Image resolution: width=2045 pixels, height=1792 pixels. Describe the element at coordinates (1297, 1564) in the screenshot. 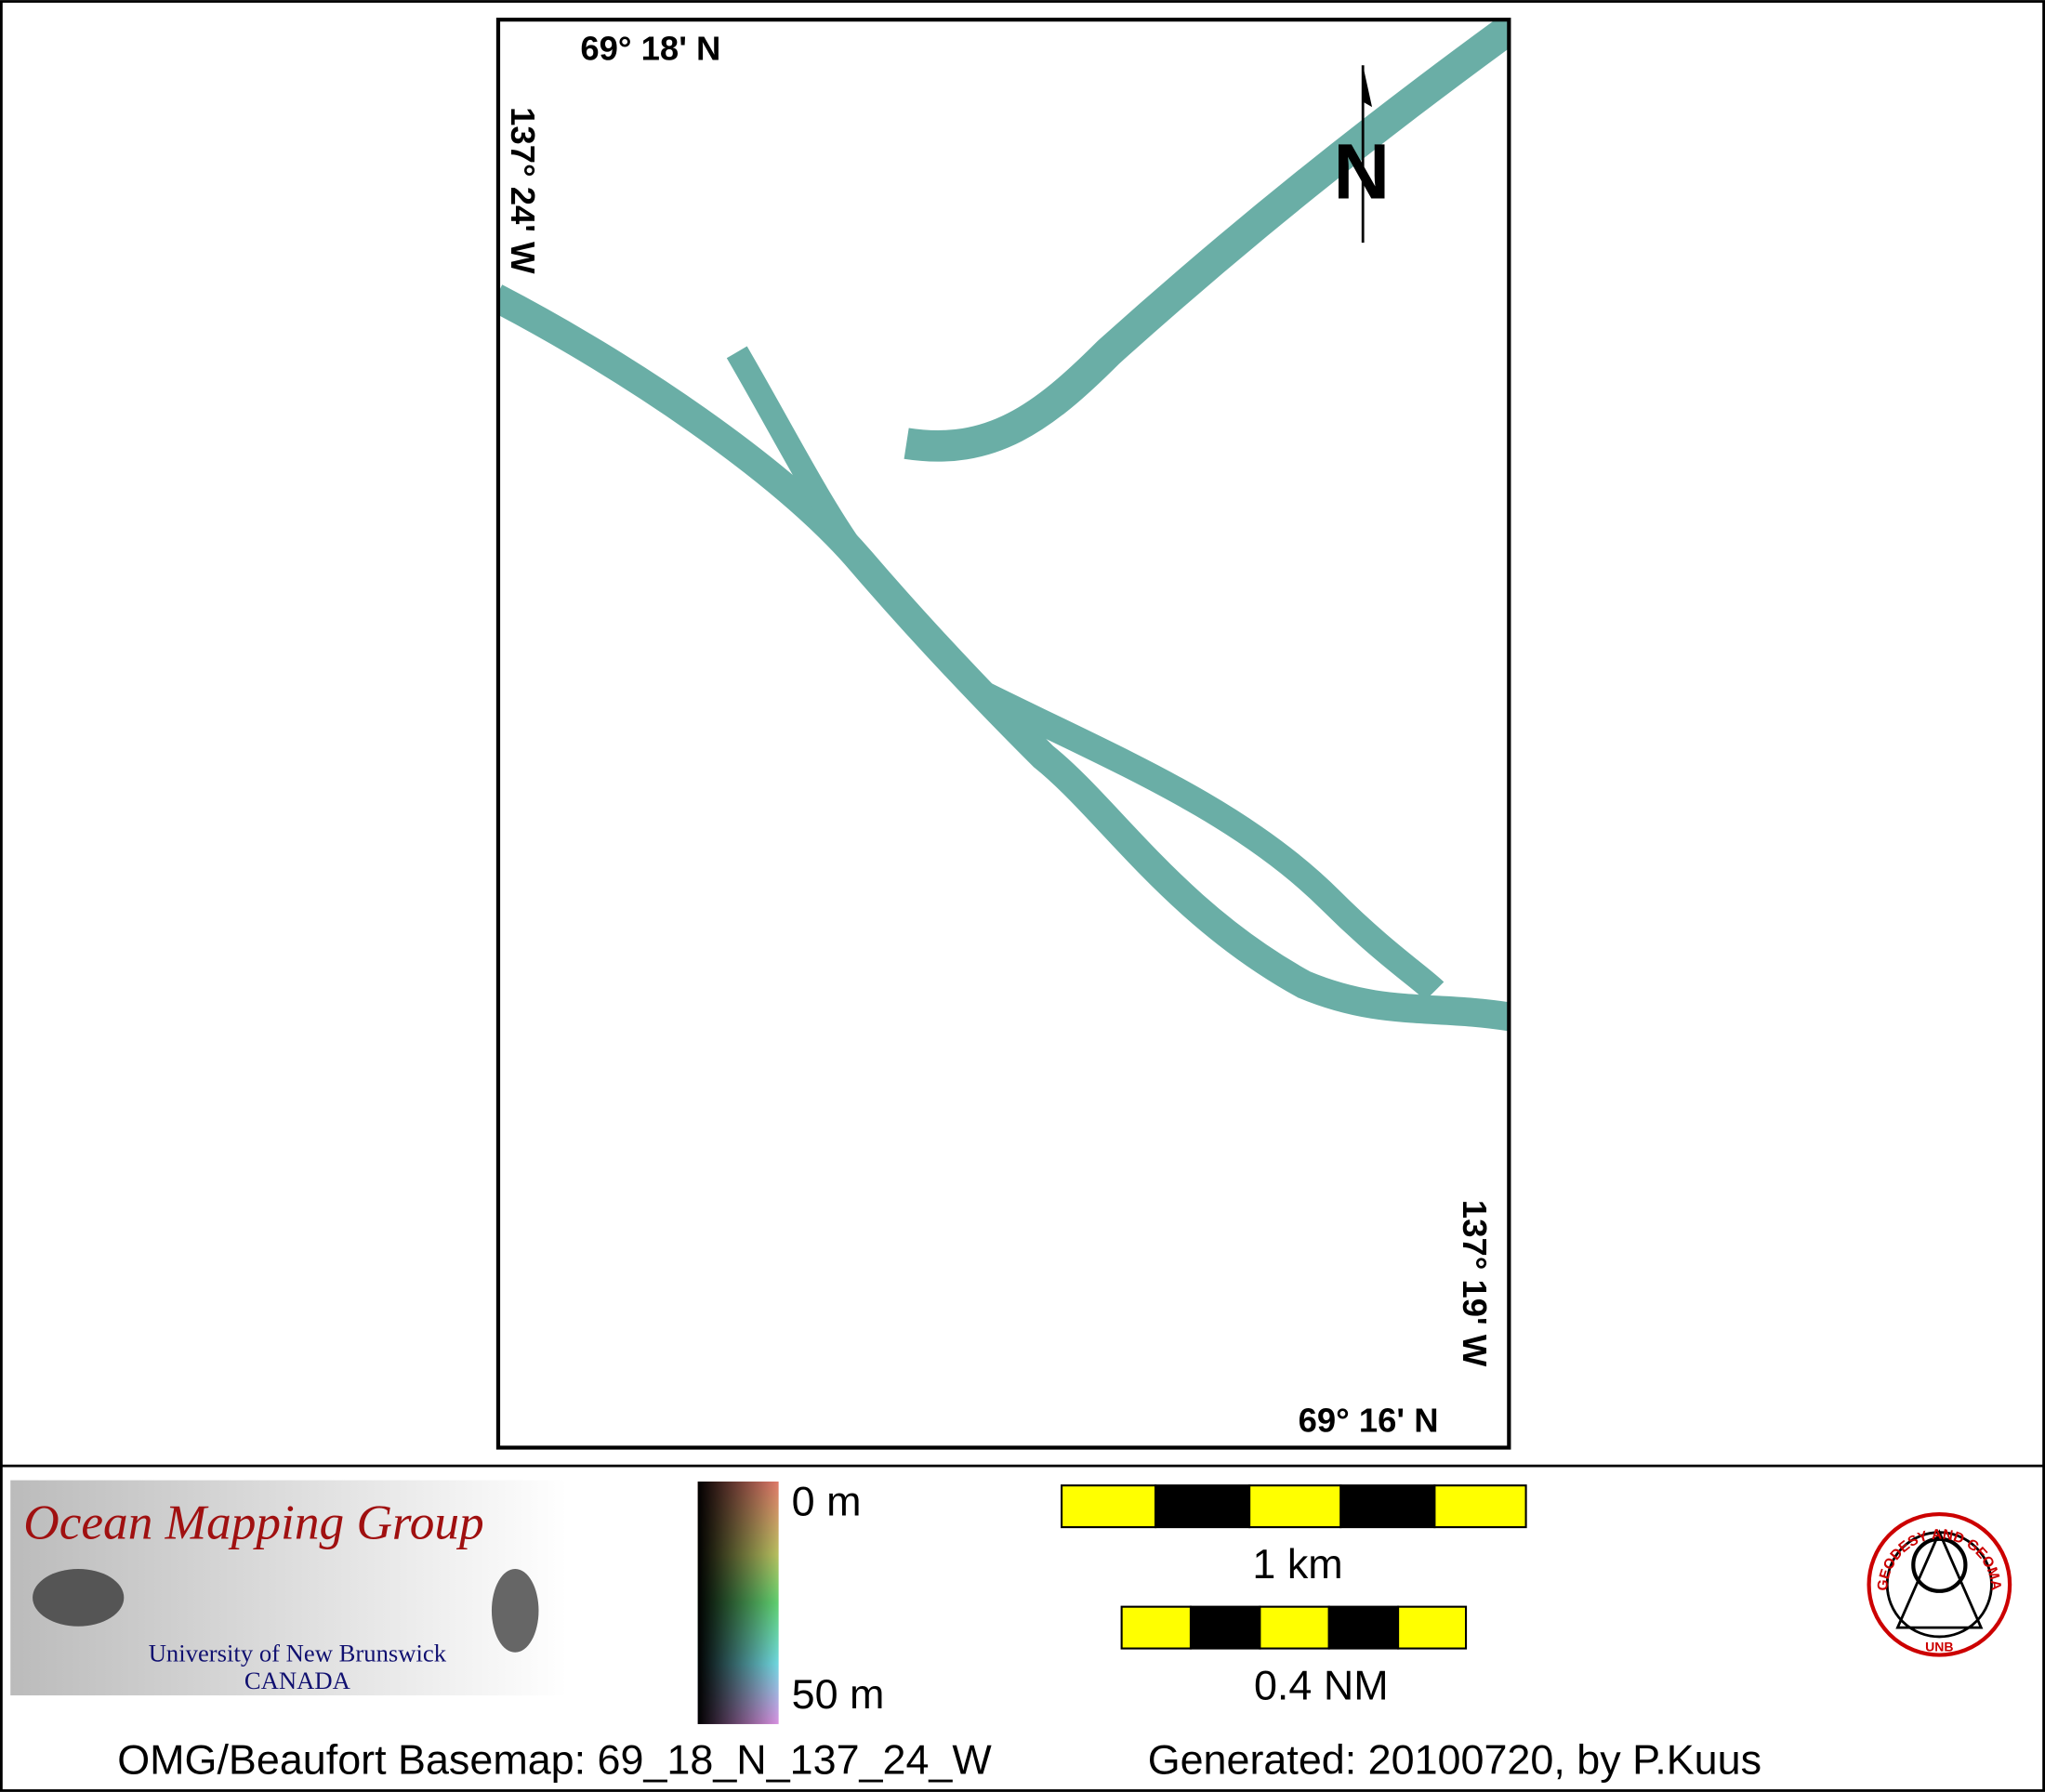

I see `scale-label: 1 km` at that location.